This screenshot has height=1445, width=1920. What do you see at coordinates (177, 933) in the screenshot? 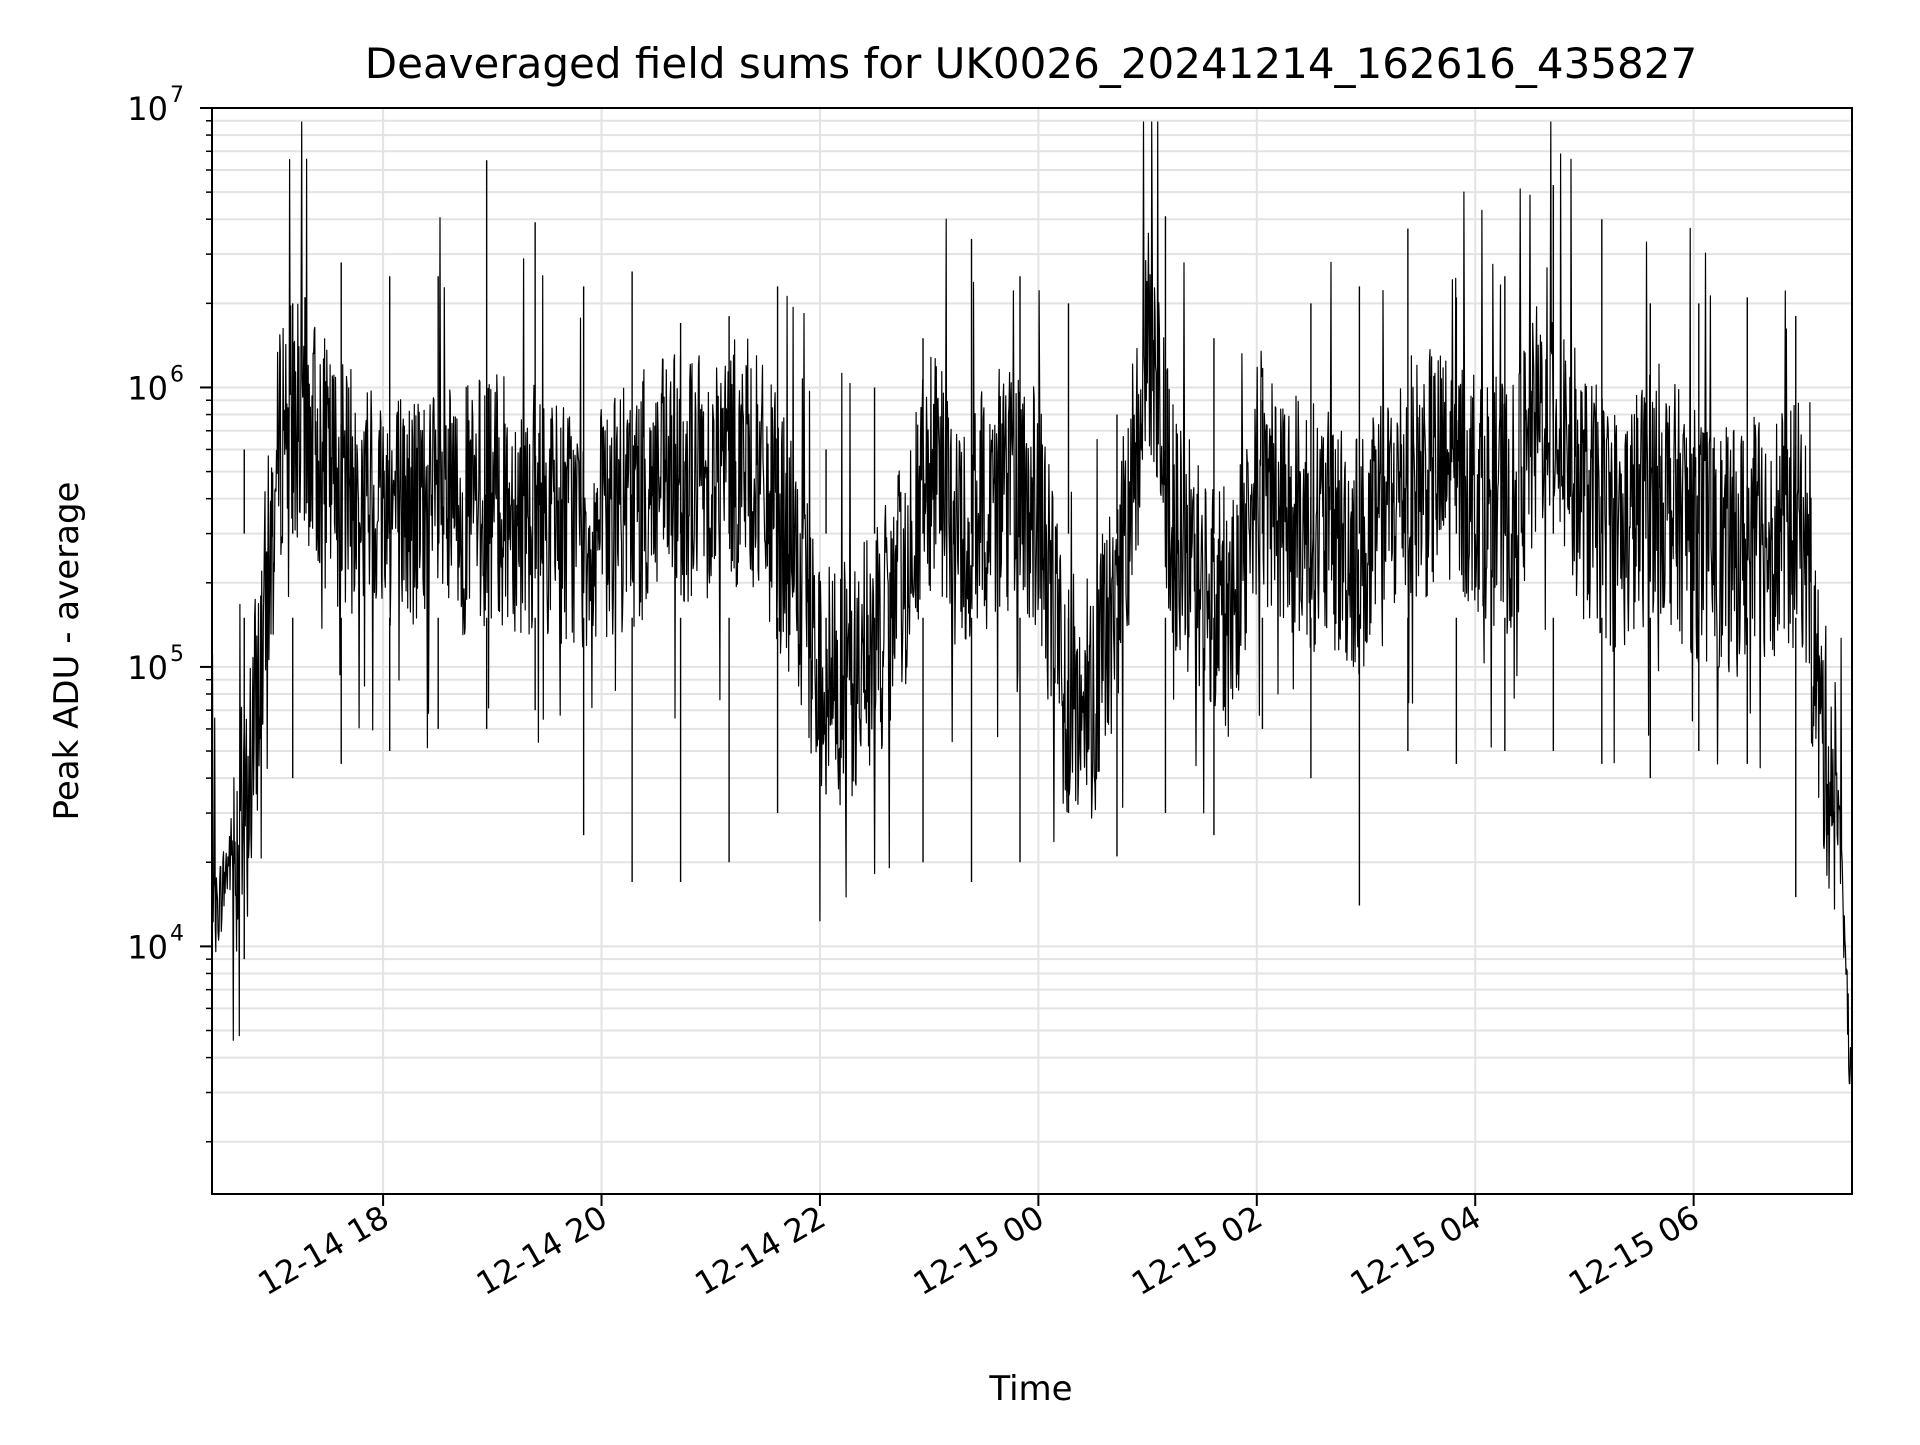
I see `y-tick-exponent: 4` at bounding box center [177, 933].